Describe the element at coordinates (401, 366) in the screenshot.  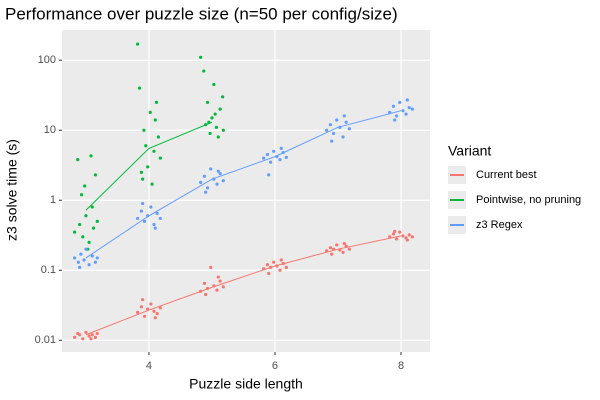
I see `x-tick-label: 8` at that location.